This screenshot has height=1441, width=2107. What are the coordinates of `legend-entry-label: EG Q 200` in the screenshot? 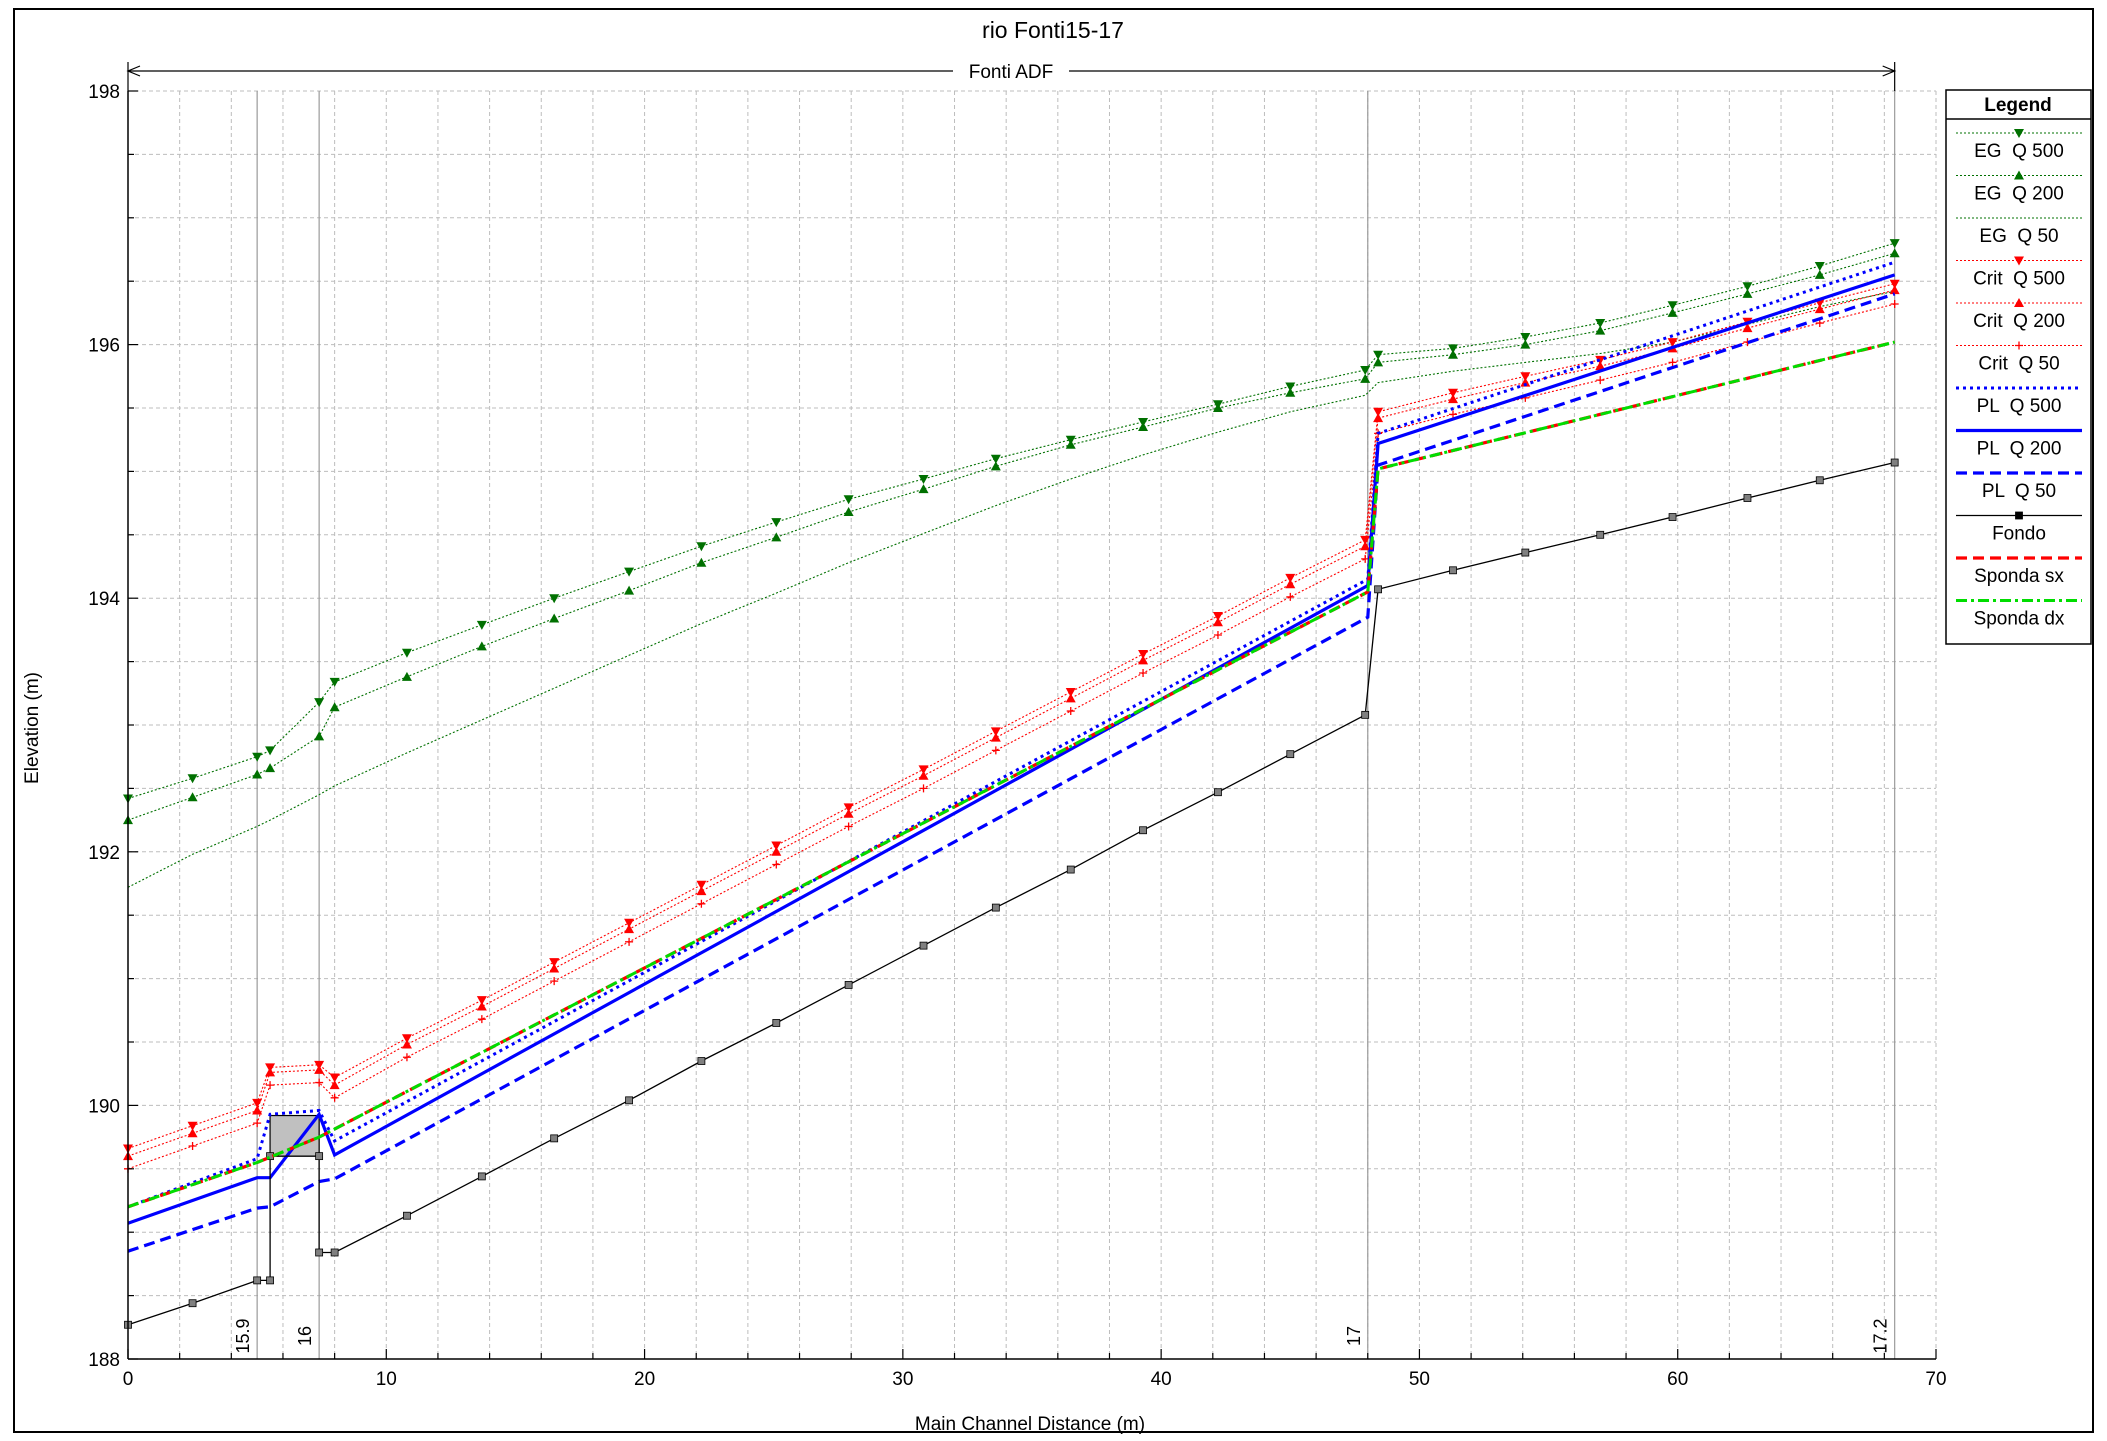 It's located at (2019, 194).